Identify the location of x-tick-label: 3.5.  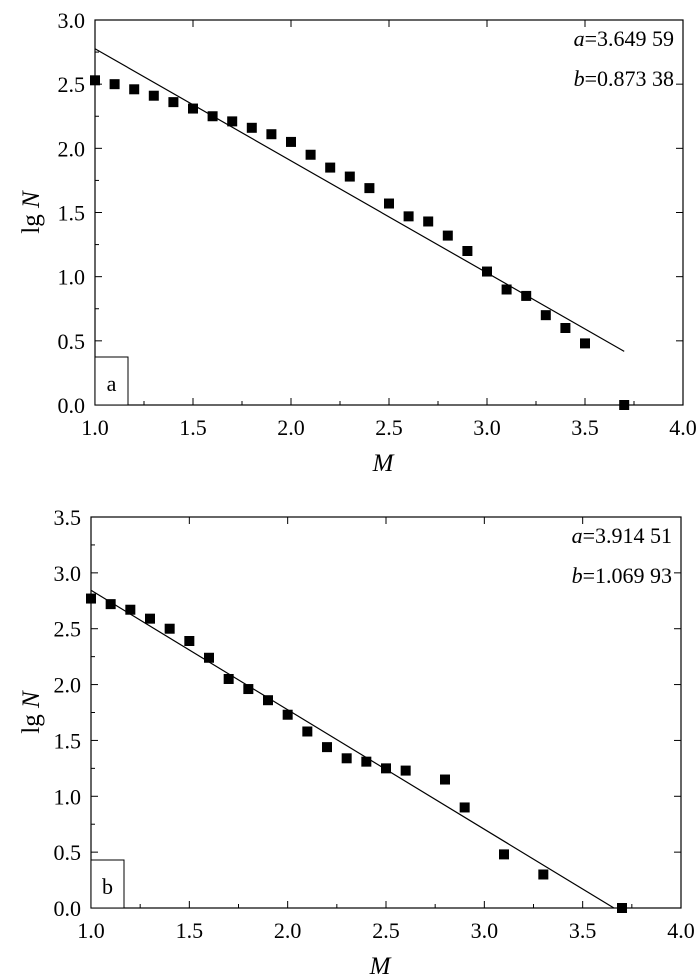
(583, 930).